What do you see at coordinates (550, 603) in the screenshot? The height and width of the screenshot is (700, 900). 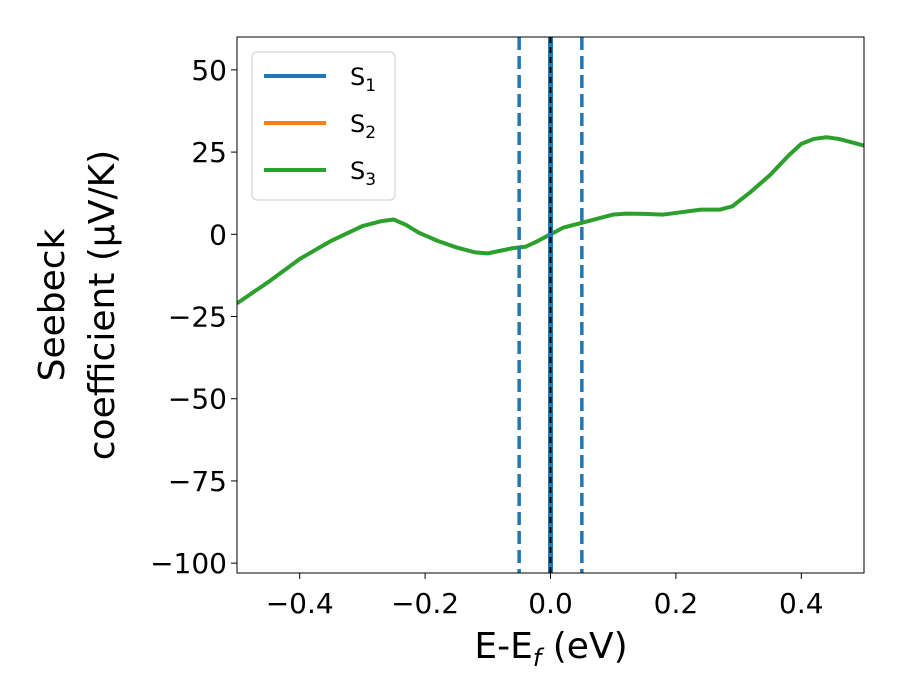 I see `x-tick-label: 0.0` at bounding box center [550, 603].